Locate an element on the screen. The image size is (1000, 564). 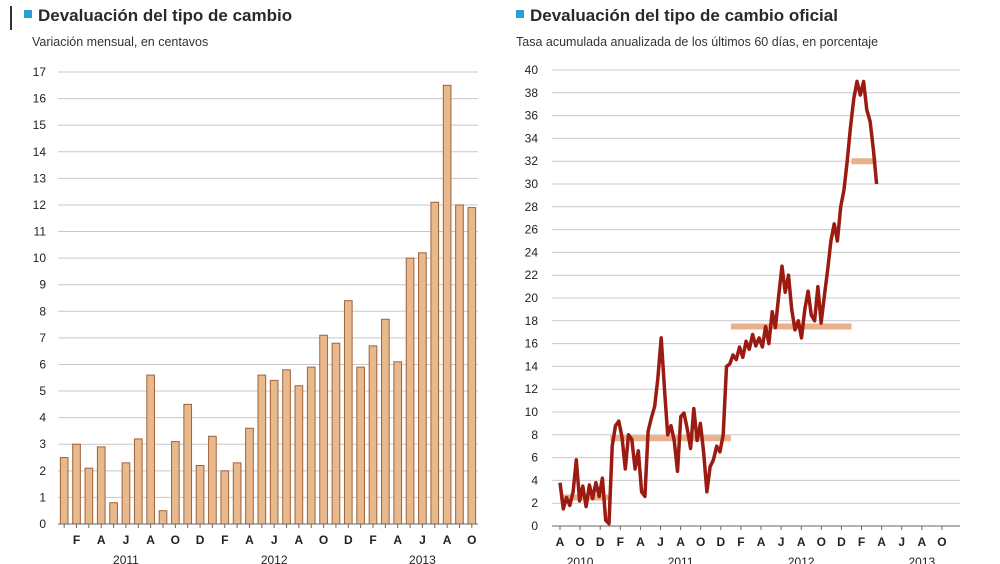
y-tick-label: 3 is located at coordinates (42, 444).